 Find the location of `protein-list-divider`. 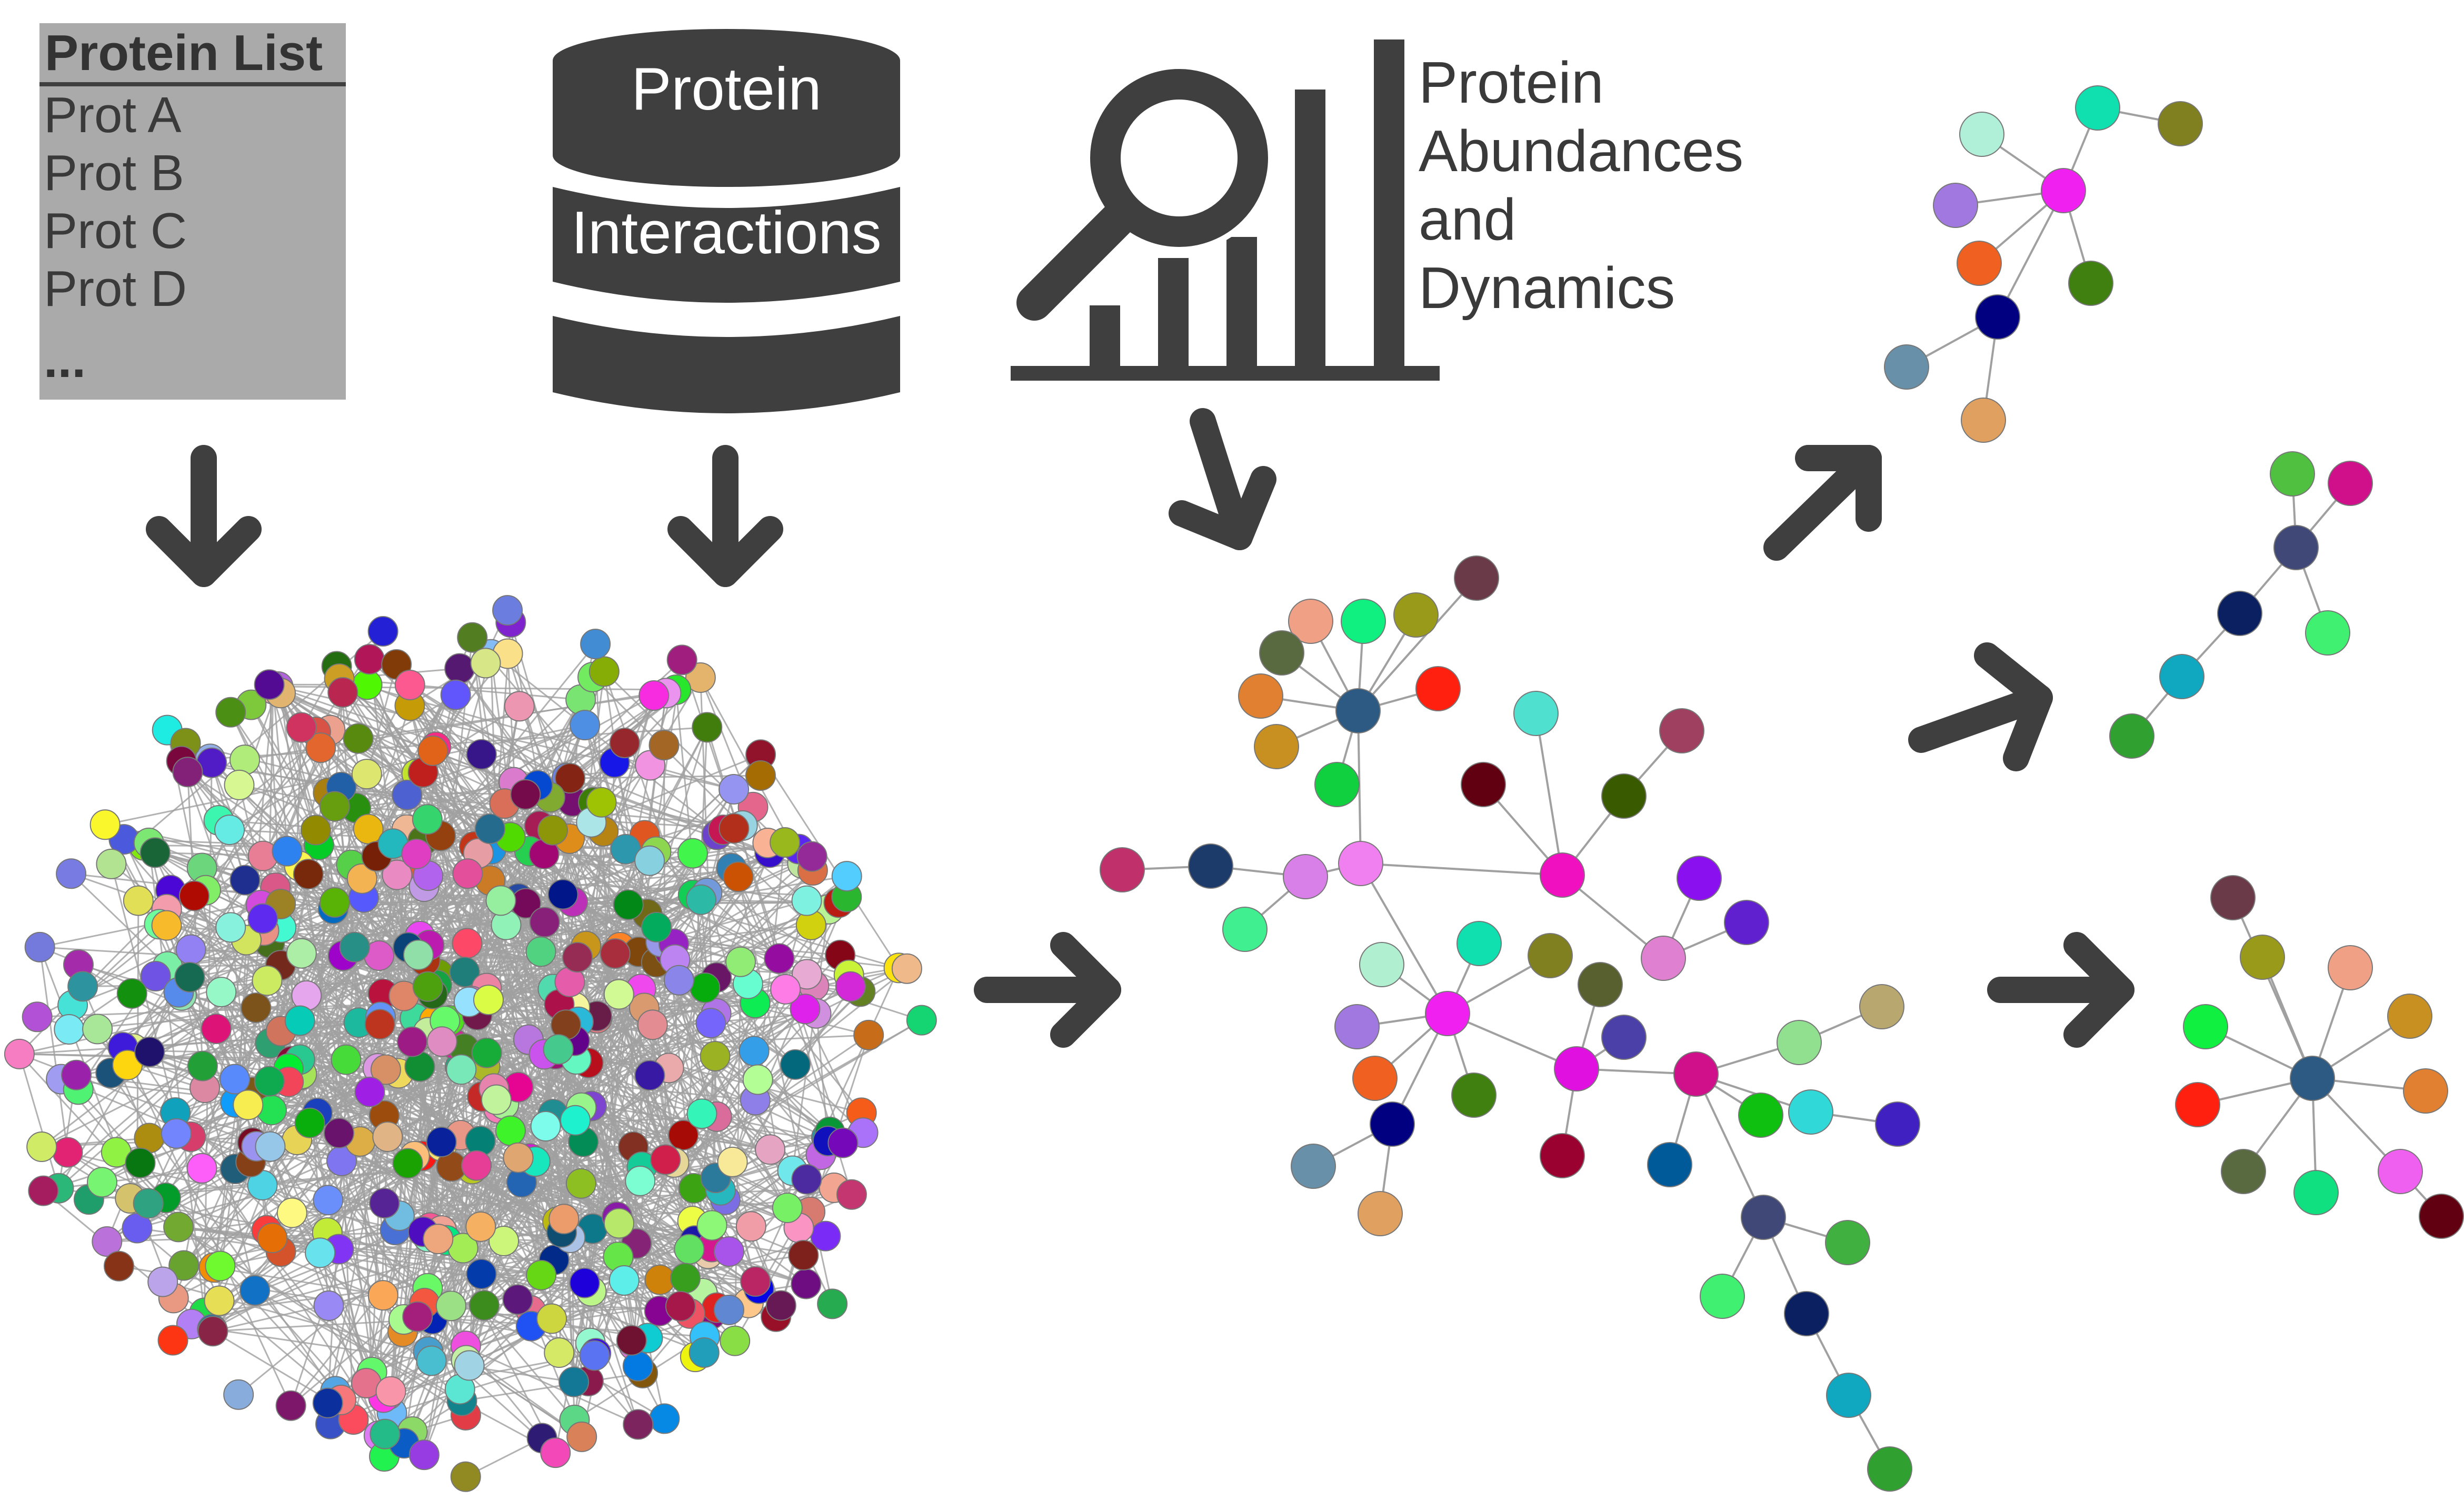

protein-list-divider is located at coordinates (192, 84).